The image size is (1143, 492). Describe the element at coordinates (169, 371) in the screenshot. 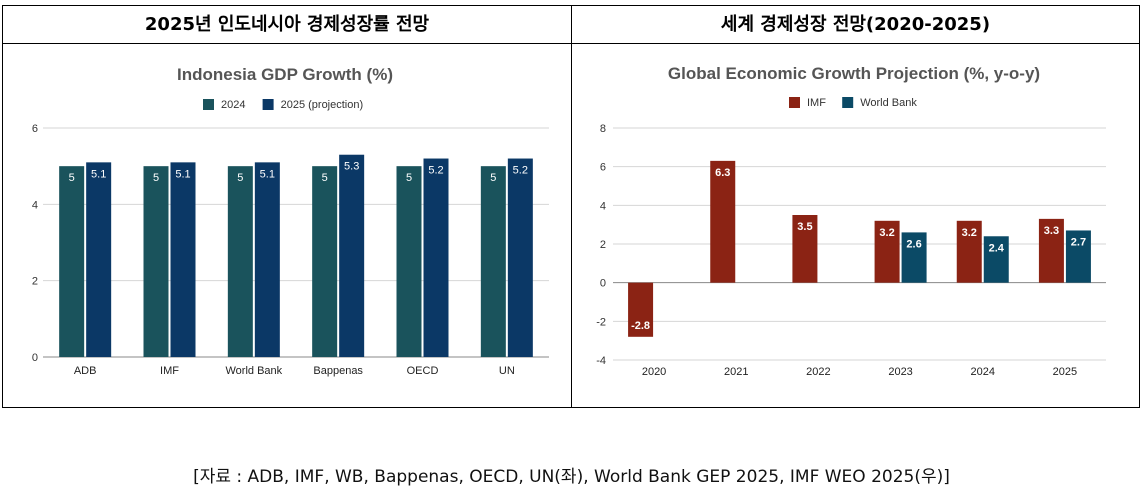

I see `x-tick-label: IMF` at that location.